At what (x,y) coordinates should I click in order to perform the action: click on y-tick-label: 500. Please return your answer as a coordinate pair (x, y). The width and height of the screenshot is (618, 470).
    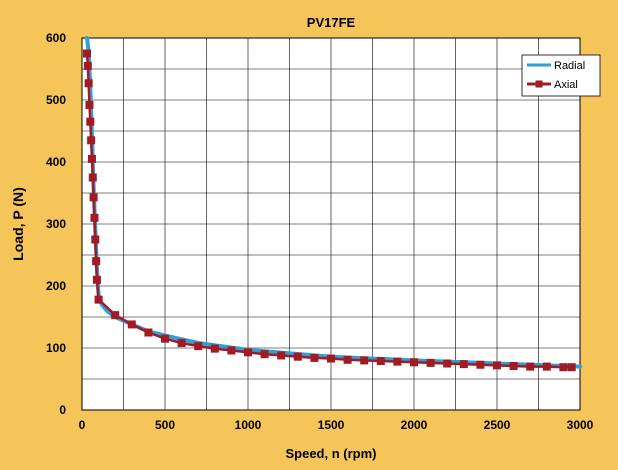
    Looking at the image, I should click on (56, 100).